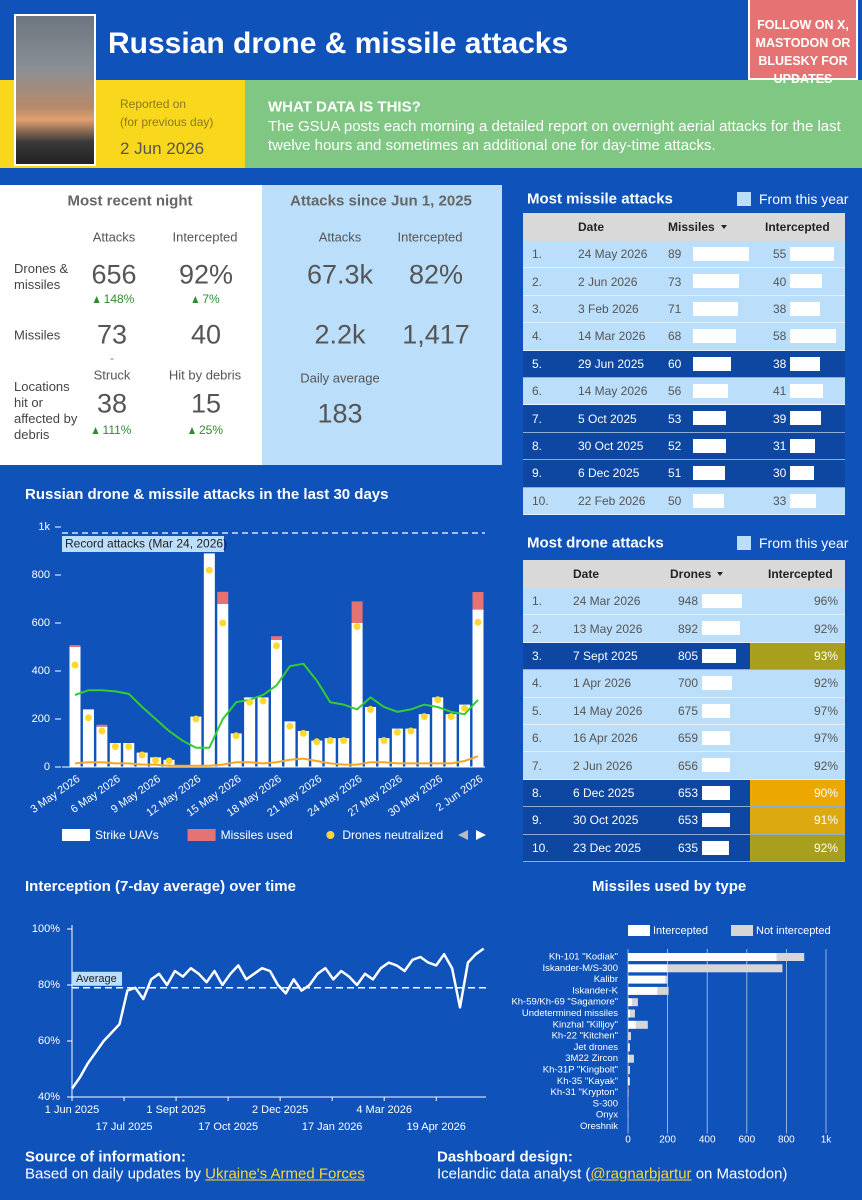  What do you see at coordinates (675, 500) in the screenshot?
I see `table-cell: 50` at bounding box center [675, 500].